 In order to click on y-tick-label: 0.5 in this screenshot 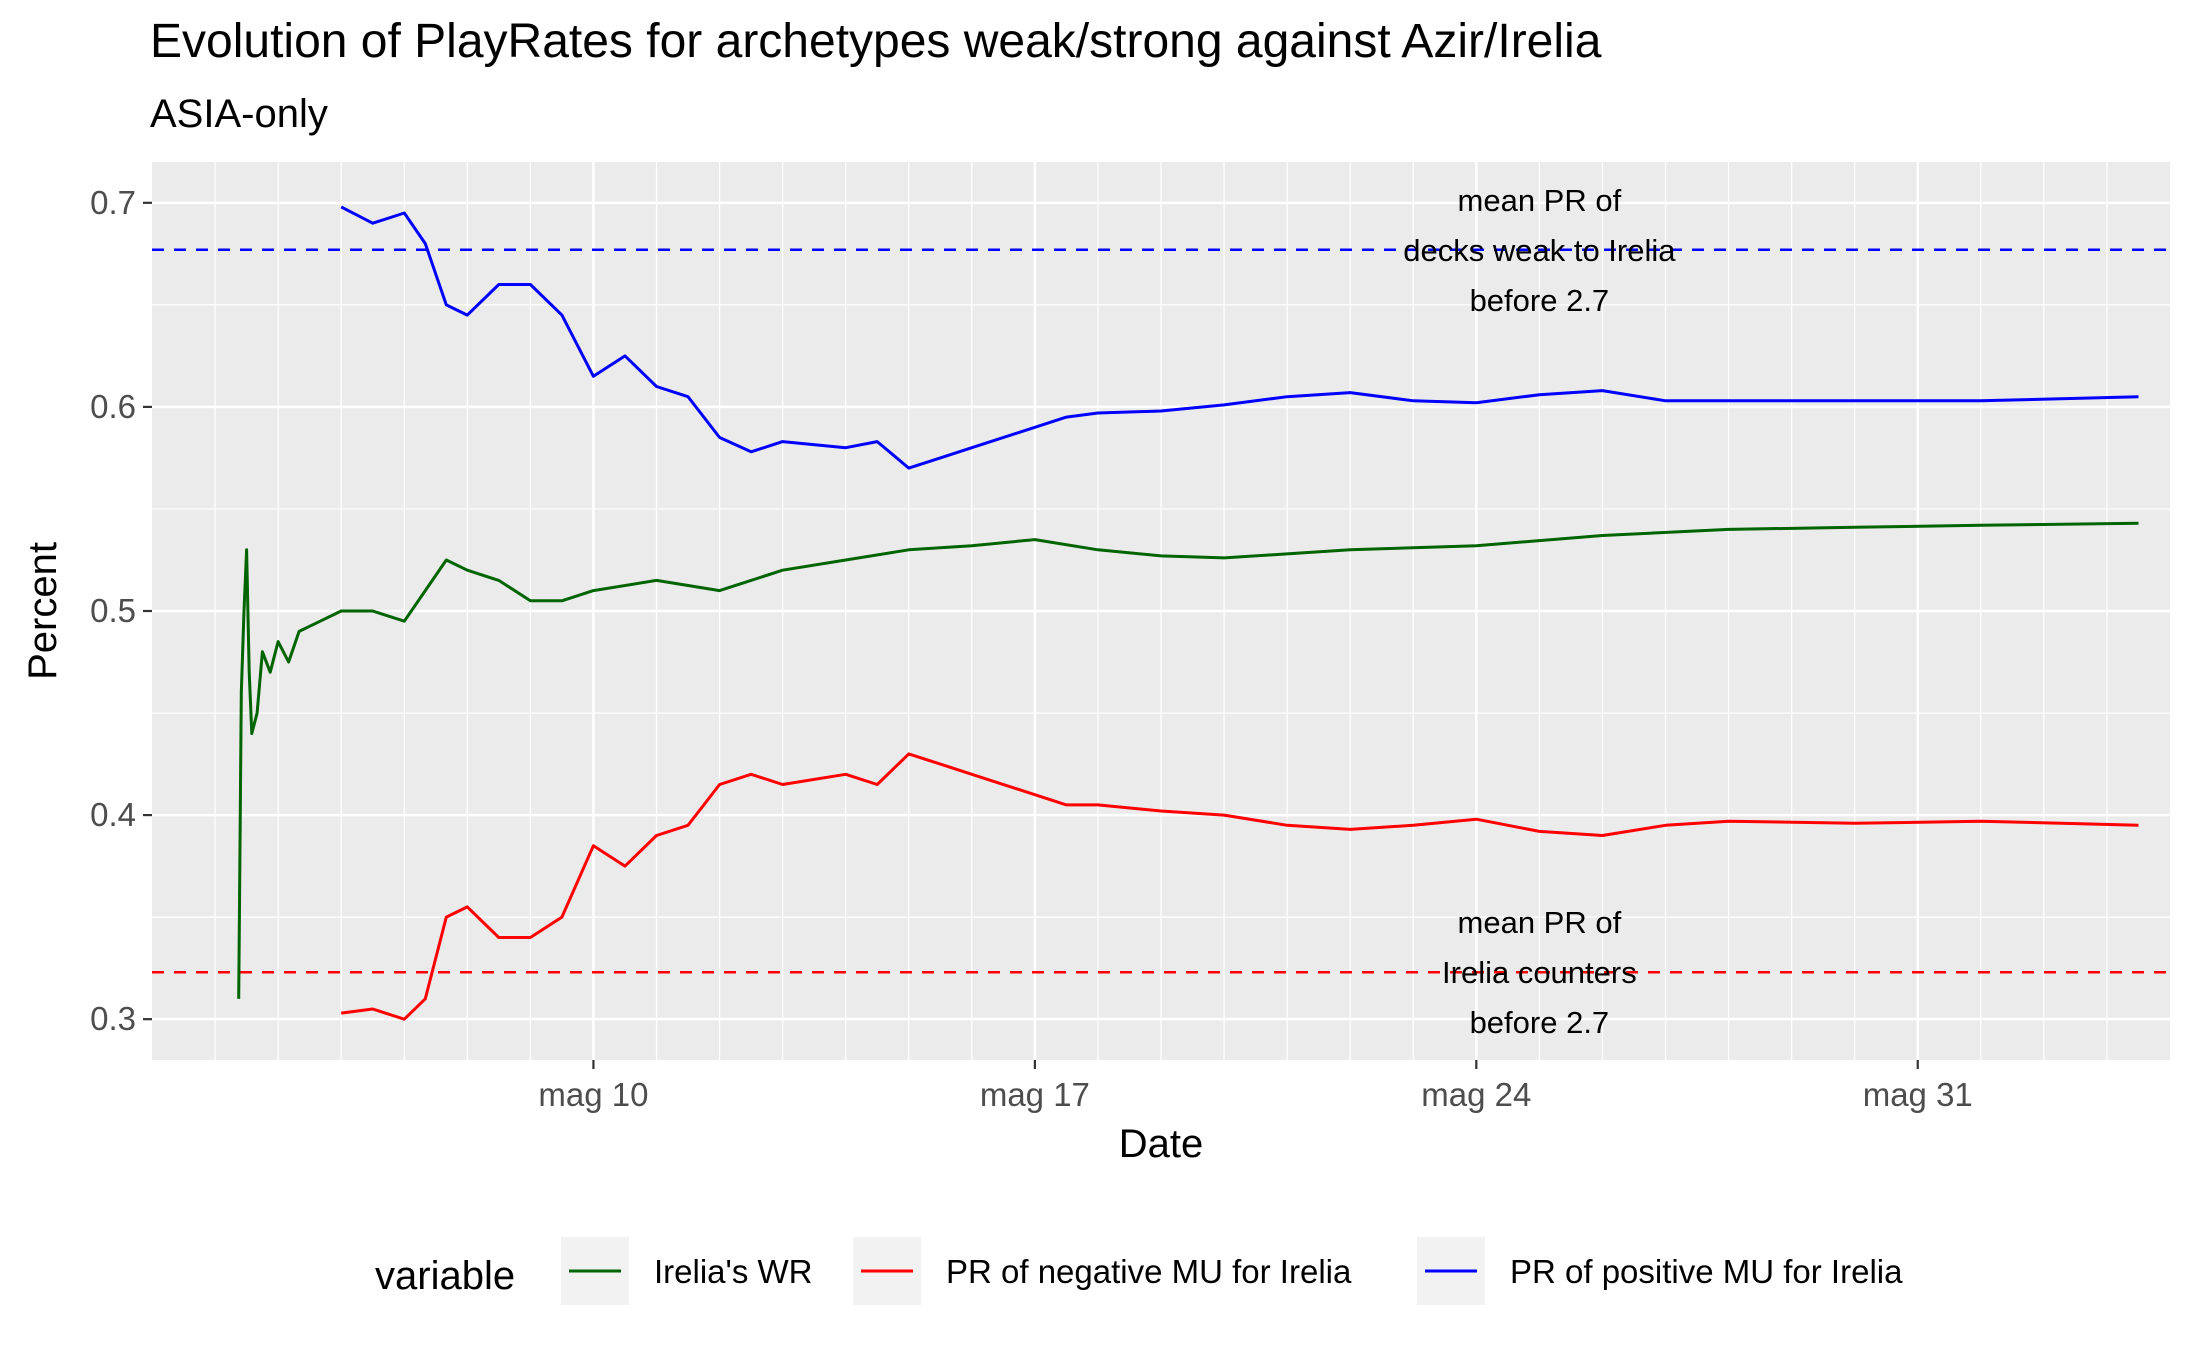, I will do `click(113, 610)`.